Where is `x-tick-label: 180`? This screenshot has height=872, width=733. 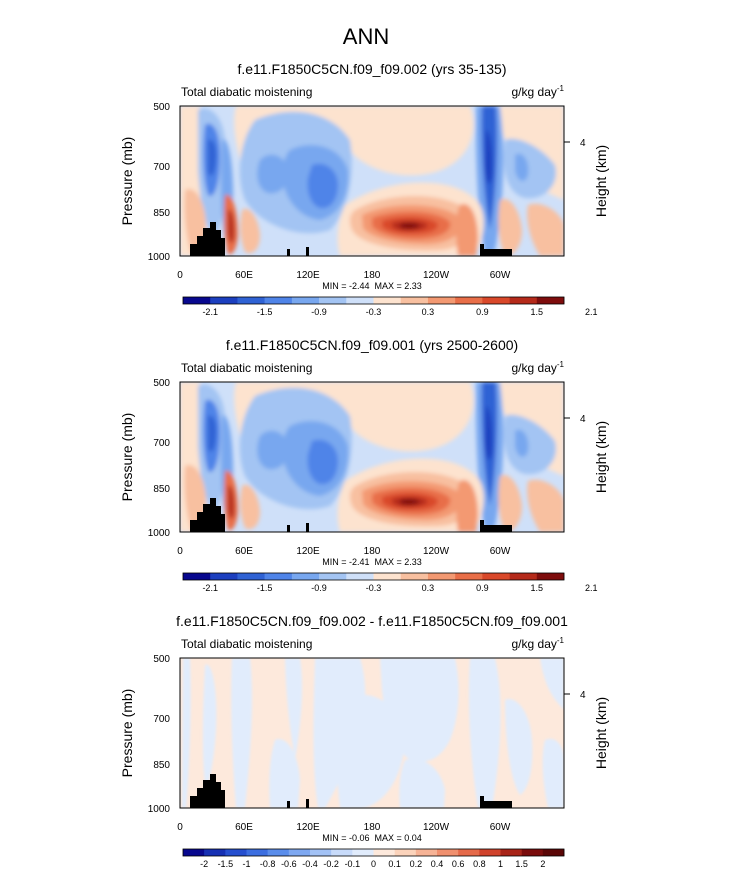 x-tick-label: 180 is located at coordinates (372, 551).